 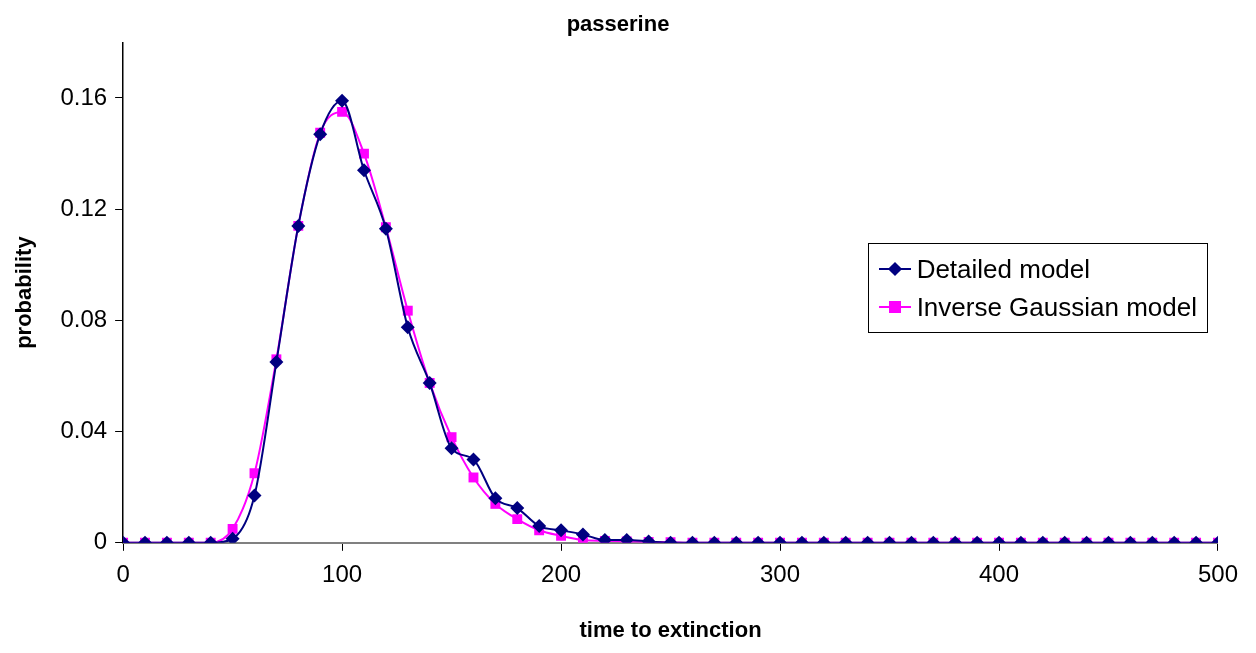 I want to click on legend-label: Detailed model, so click(x=1003, y=269).